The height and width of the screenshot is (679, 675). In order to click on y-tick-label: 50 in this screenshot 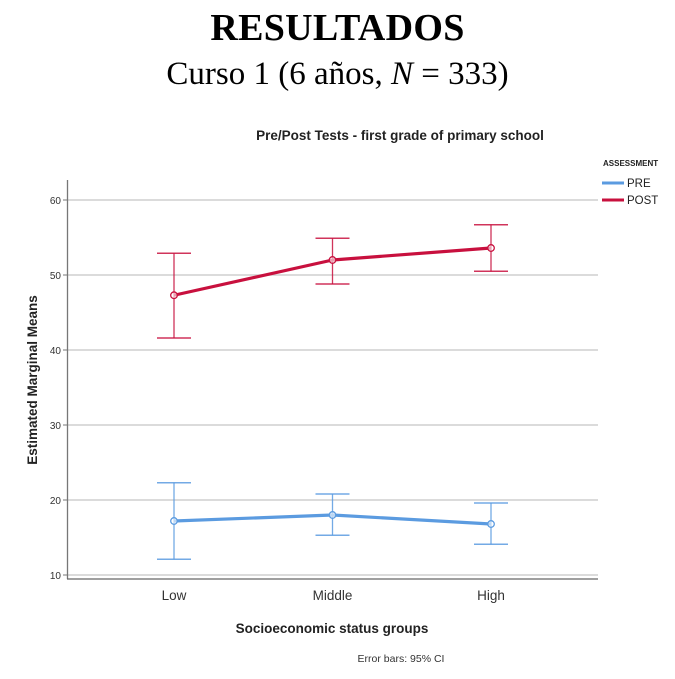, I will do `click(56, 276)`.